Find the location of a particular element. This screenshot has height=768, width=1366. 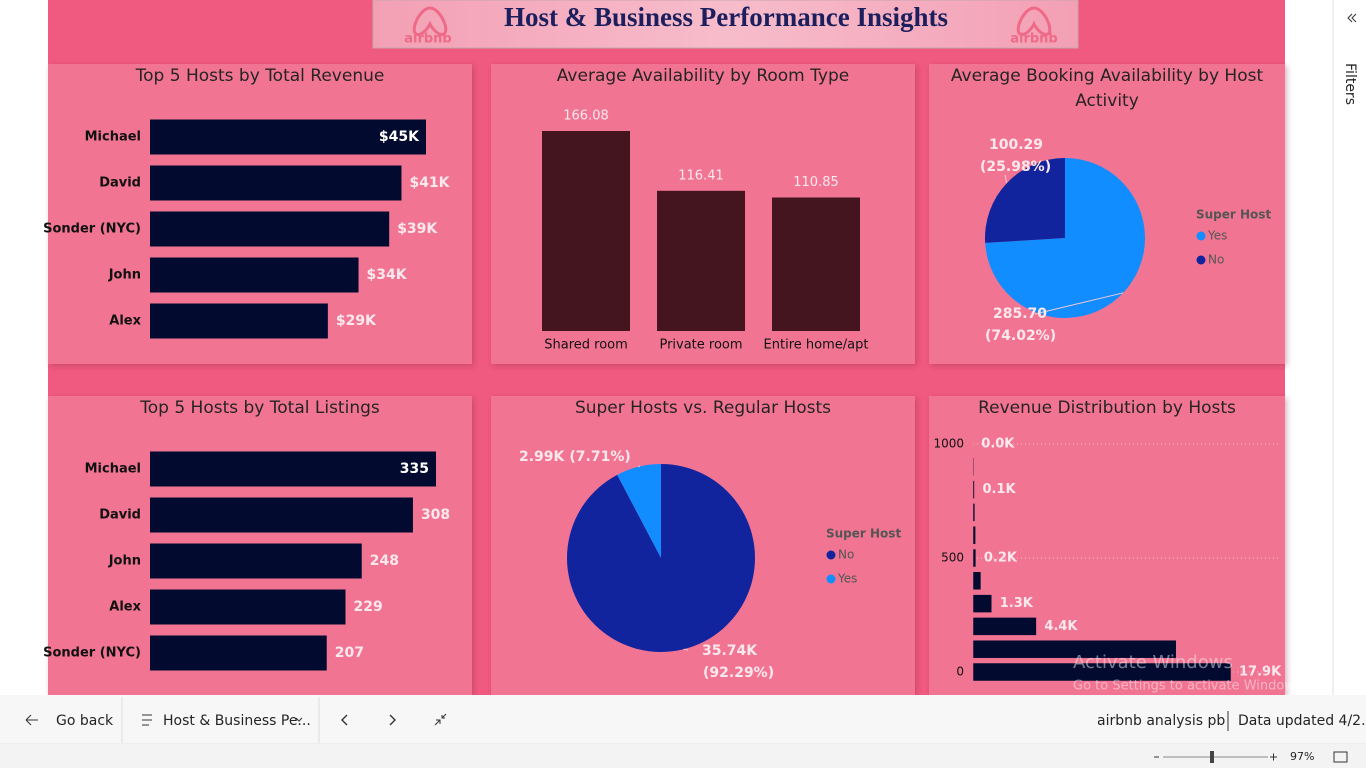

data-label: 308 is located at coordinates (435, 515).